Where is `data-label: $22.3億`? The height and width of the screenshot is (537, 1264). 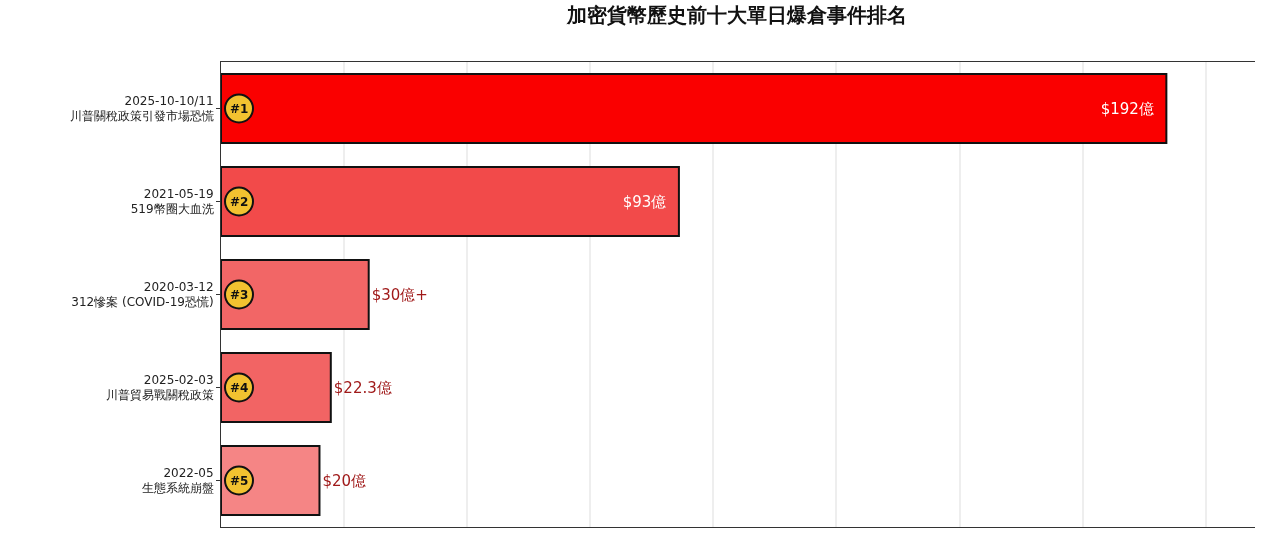
data-label: $22.3億 is located at coordinates (367, 387).